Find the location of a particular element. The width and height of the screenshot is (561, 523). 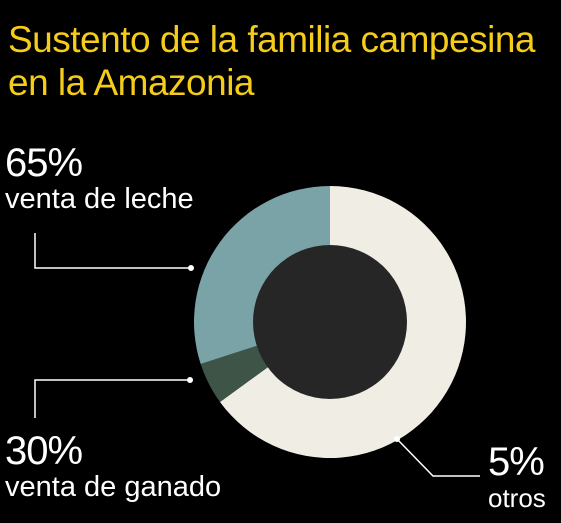

leader-line-leche is located at coordinates (112, 251).